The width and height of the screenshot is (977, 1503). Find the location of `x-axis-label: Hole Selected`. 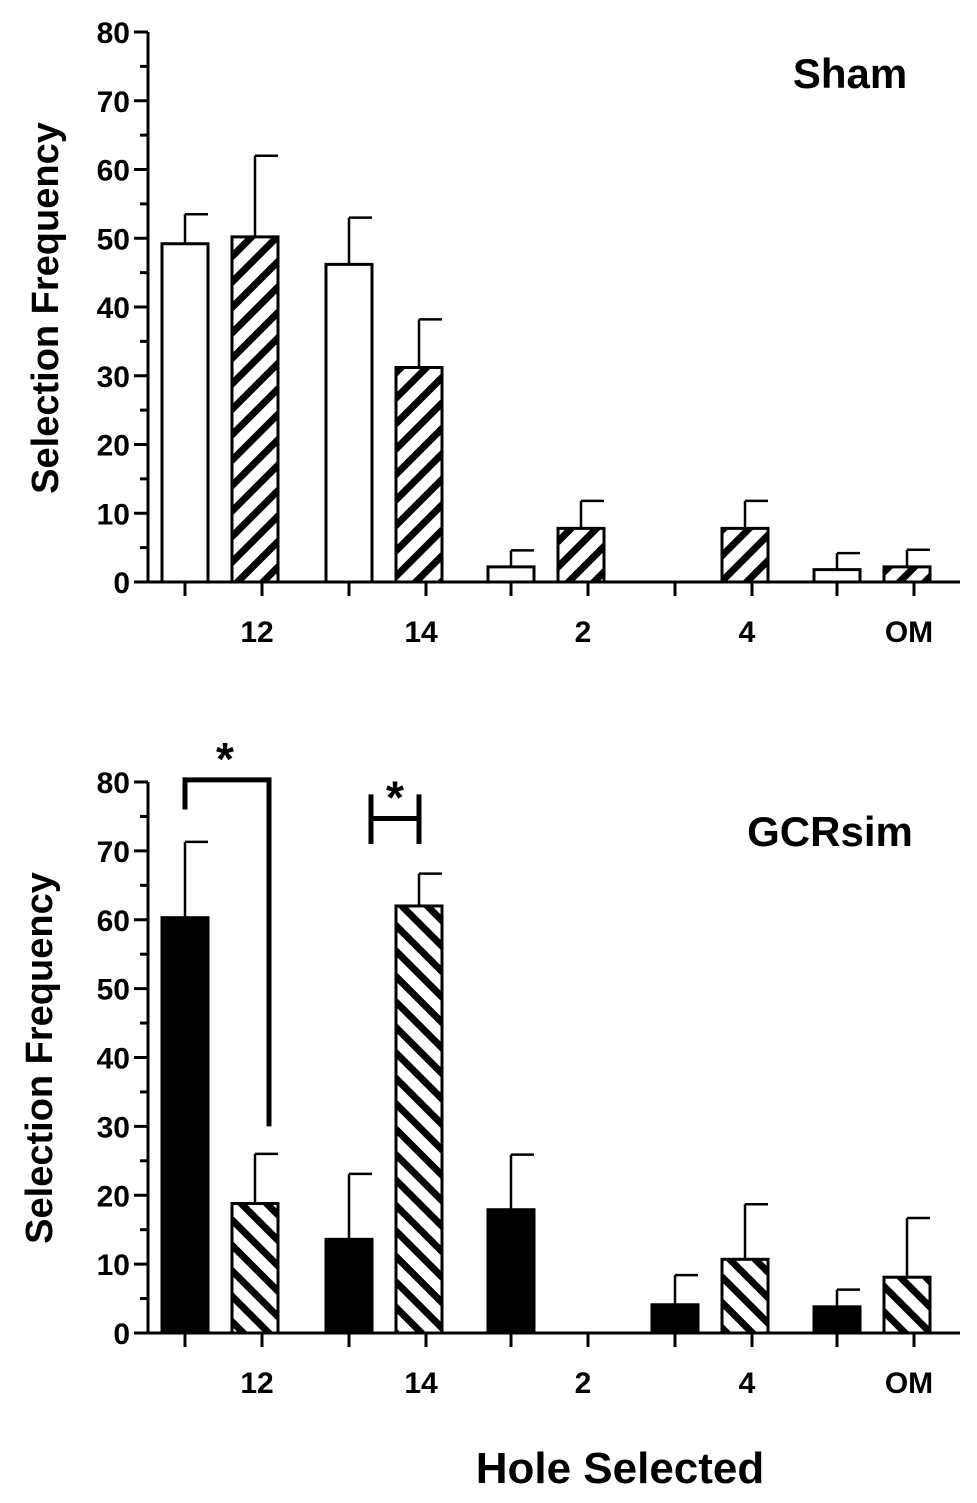

x-axis-label: Hole Selected is located at coordinates (620, 1468).